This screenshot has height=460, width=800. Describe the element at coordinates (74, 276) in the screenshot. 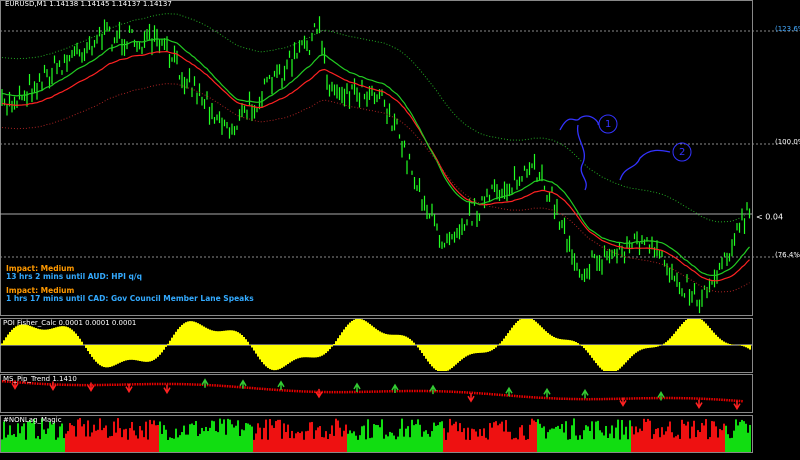

I see `news-event: 13 hrs 2 mins until AUD: HPI q/q` at that location.